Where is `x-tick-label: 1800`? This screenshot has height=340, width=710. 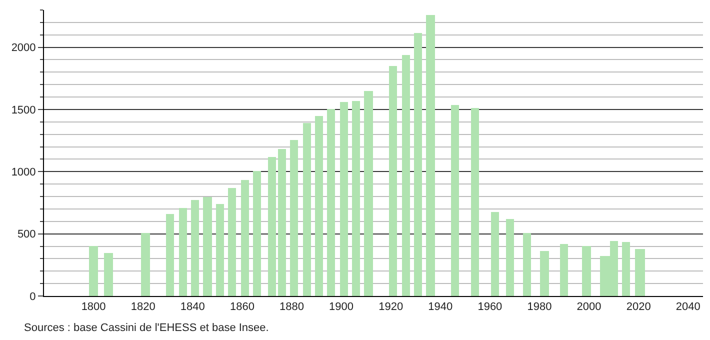 x-tick-label: 1800 is located at coordinates (93, 307).